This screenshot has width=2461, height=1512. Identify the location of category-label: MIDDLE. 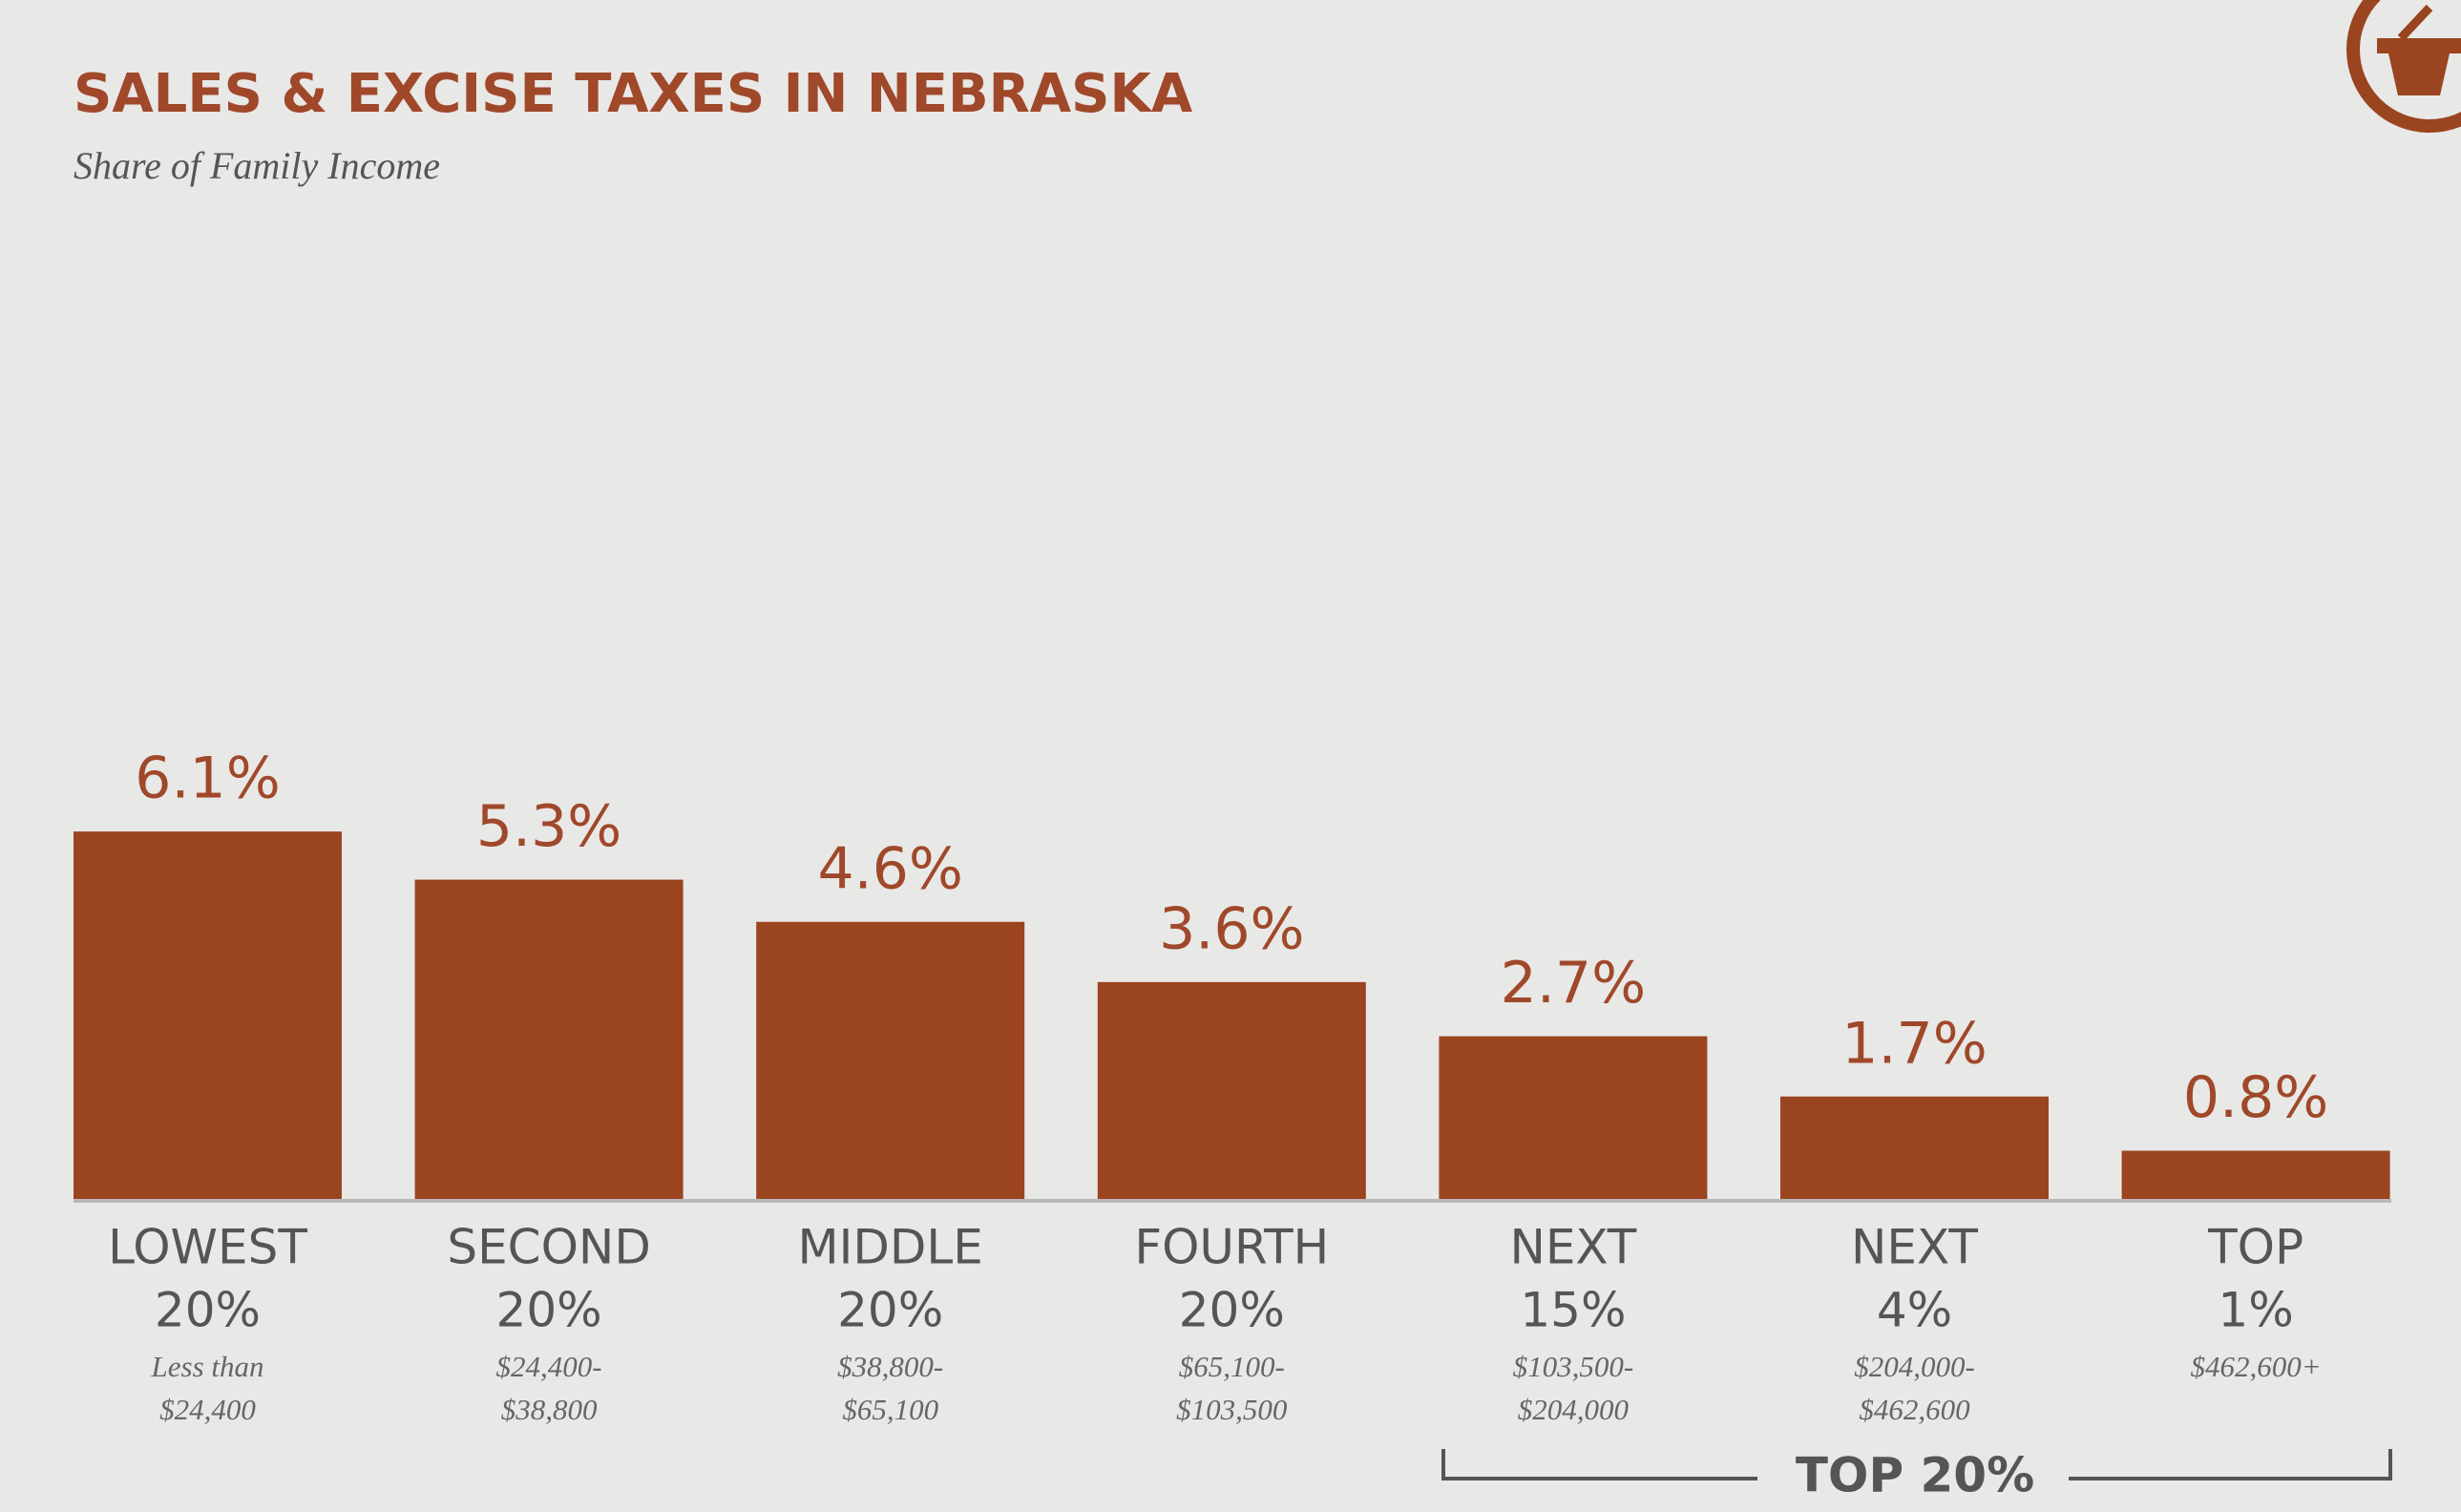
(890, 1247).